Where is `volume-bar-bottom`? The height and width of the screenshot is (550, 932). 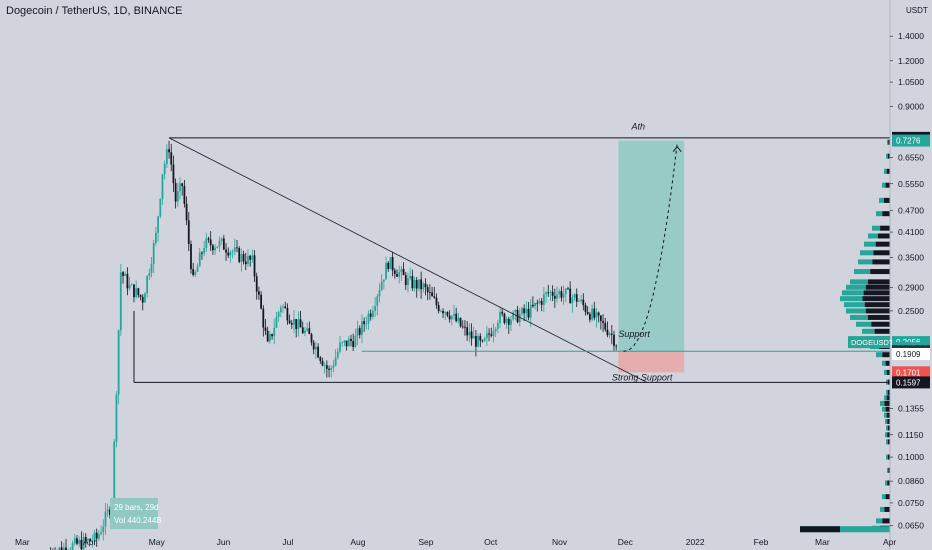 volume-bar-bottom is located at coordinates (845, 529).